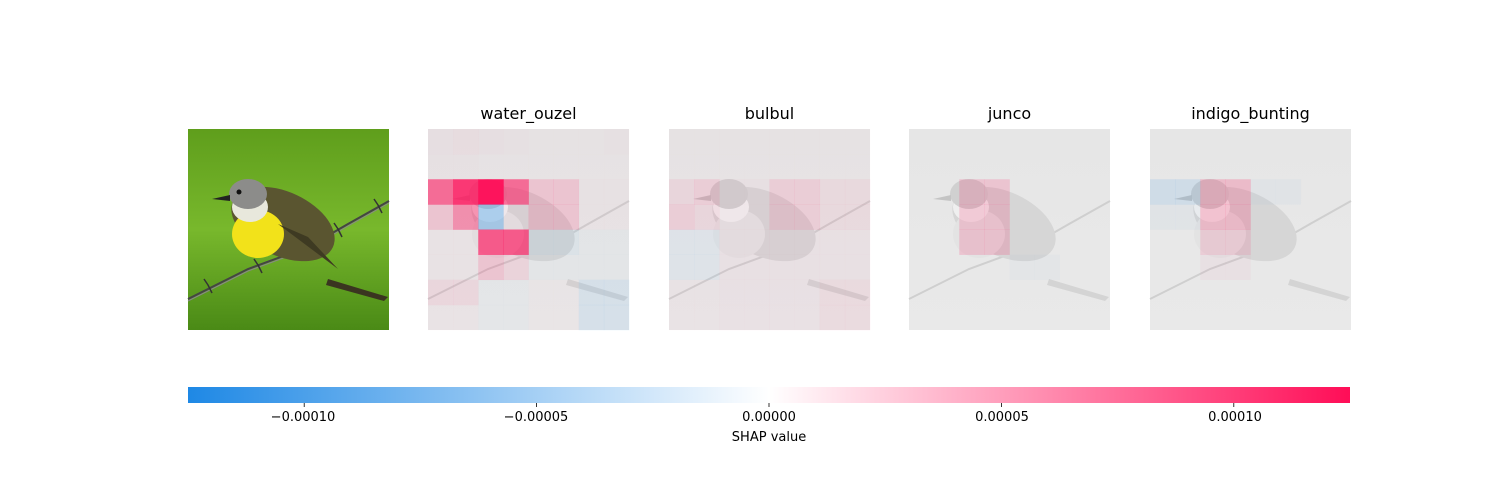 Image resolution: width=1500 pixels, height=504 pixels. I want to click on panel-title-indigo-bunting: indigo_bunting, so click(1250, 113).